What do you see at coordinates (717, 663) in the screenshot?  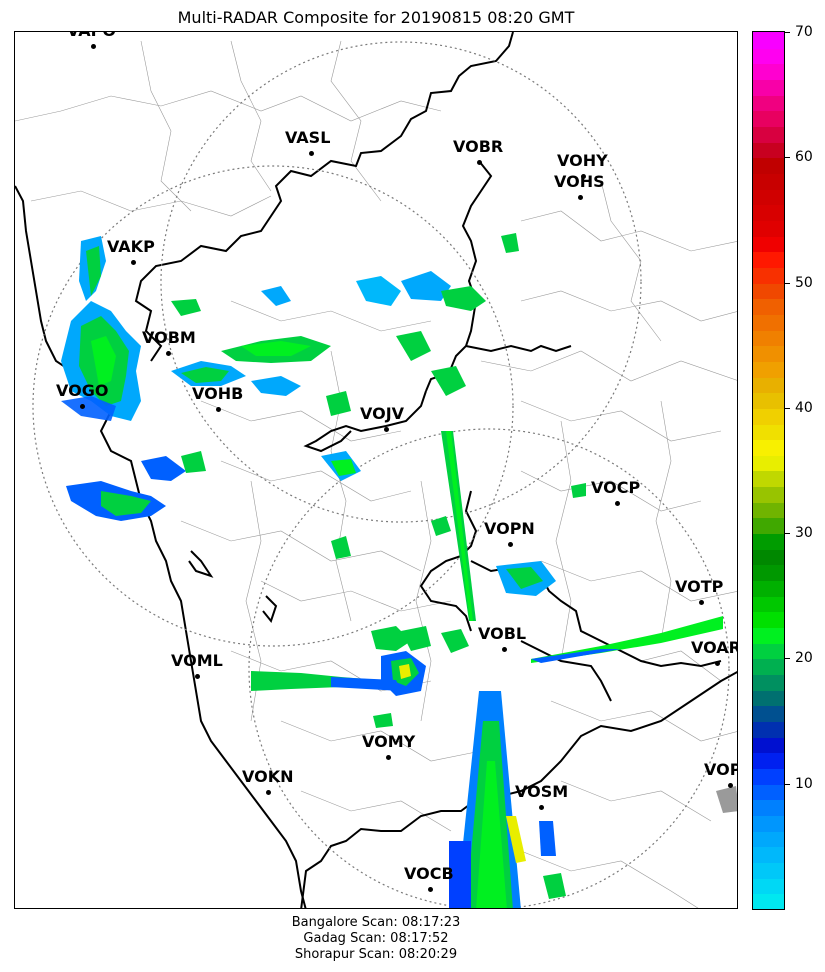 I see `station-marker-voar` at bounding box center [717, 663].